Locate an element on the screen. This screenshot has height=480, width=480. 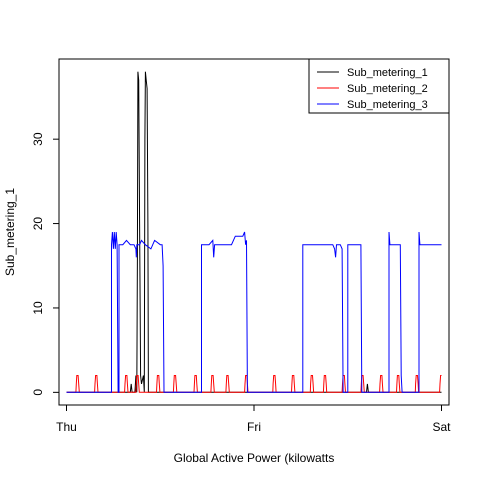
legend-label: Sub_metering_2 is located at coordinates (387, 89).